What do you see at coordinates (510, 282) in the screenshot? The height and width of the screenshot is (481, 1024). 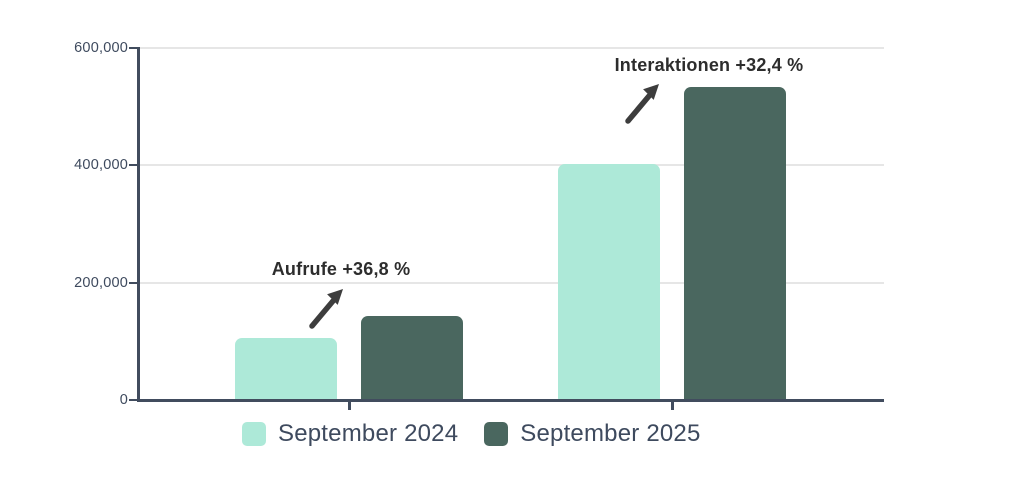 I see `gridline-200,000` at bounding box center [510, 282].